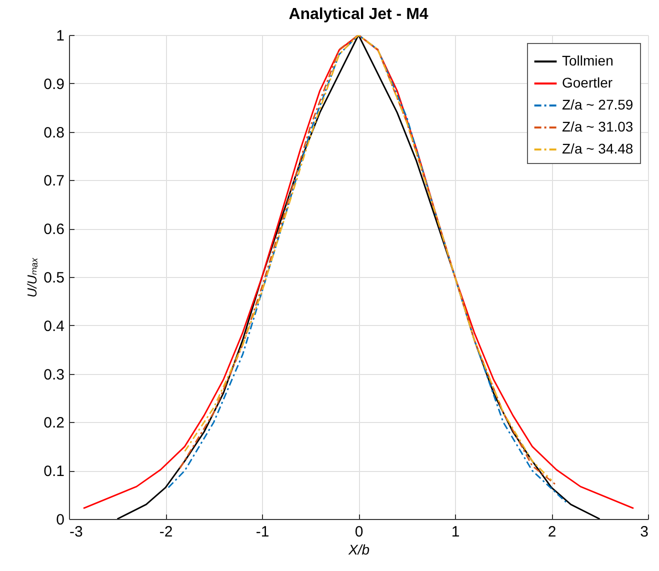 The width and height of the screenshot is (659, 571). Describe the element at coordinates (644, 532) in the screenshot. I see `x-tick-label: 3` at that location.